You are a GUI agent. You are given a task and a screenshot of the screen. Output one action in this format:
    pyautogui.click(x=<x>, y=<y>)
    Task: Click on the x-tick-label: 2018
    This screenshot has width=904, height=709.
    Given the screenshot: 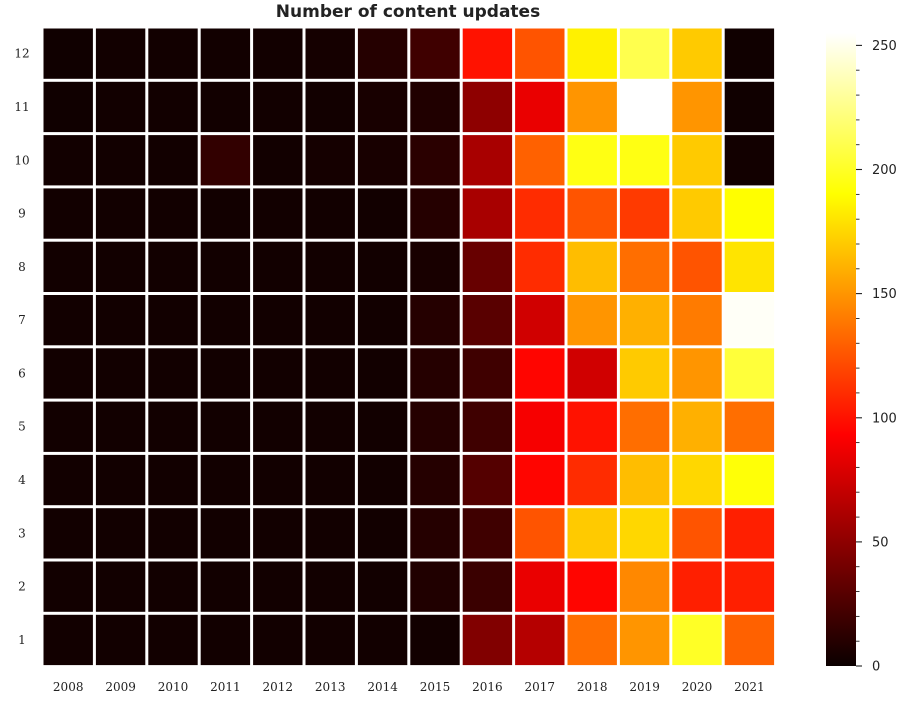 What is the action you would take?
    pyautogui.click(x=592, y=687)
    